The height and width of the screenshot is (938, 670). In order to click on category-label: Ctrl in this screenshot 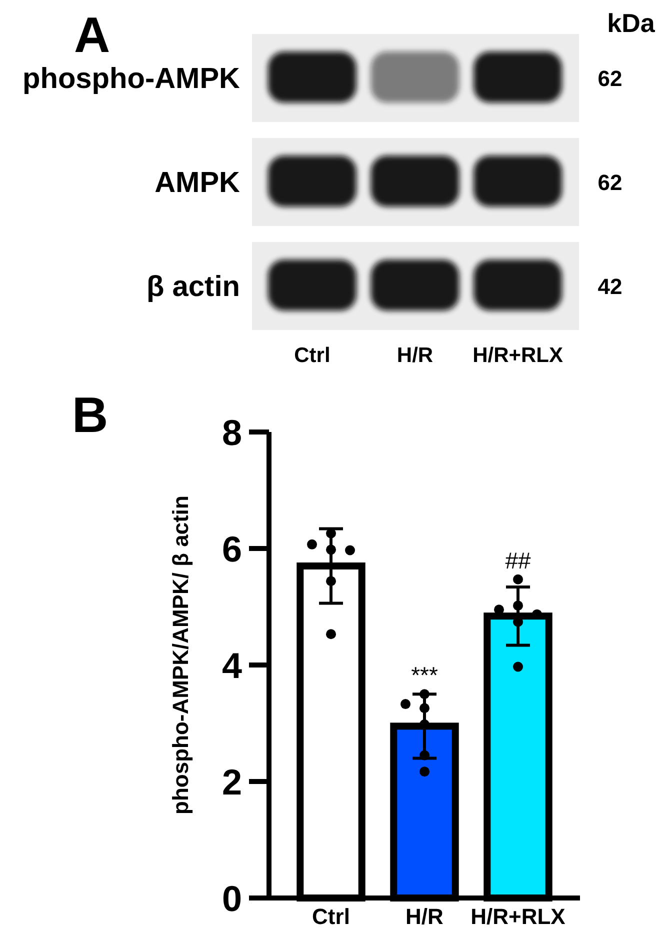, I will do `click(312, 355)`.